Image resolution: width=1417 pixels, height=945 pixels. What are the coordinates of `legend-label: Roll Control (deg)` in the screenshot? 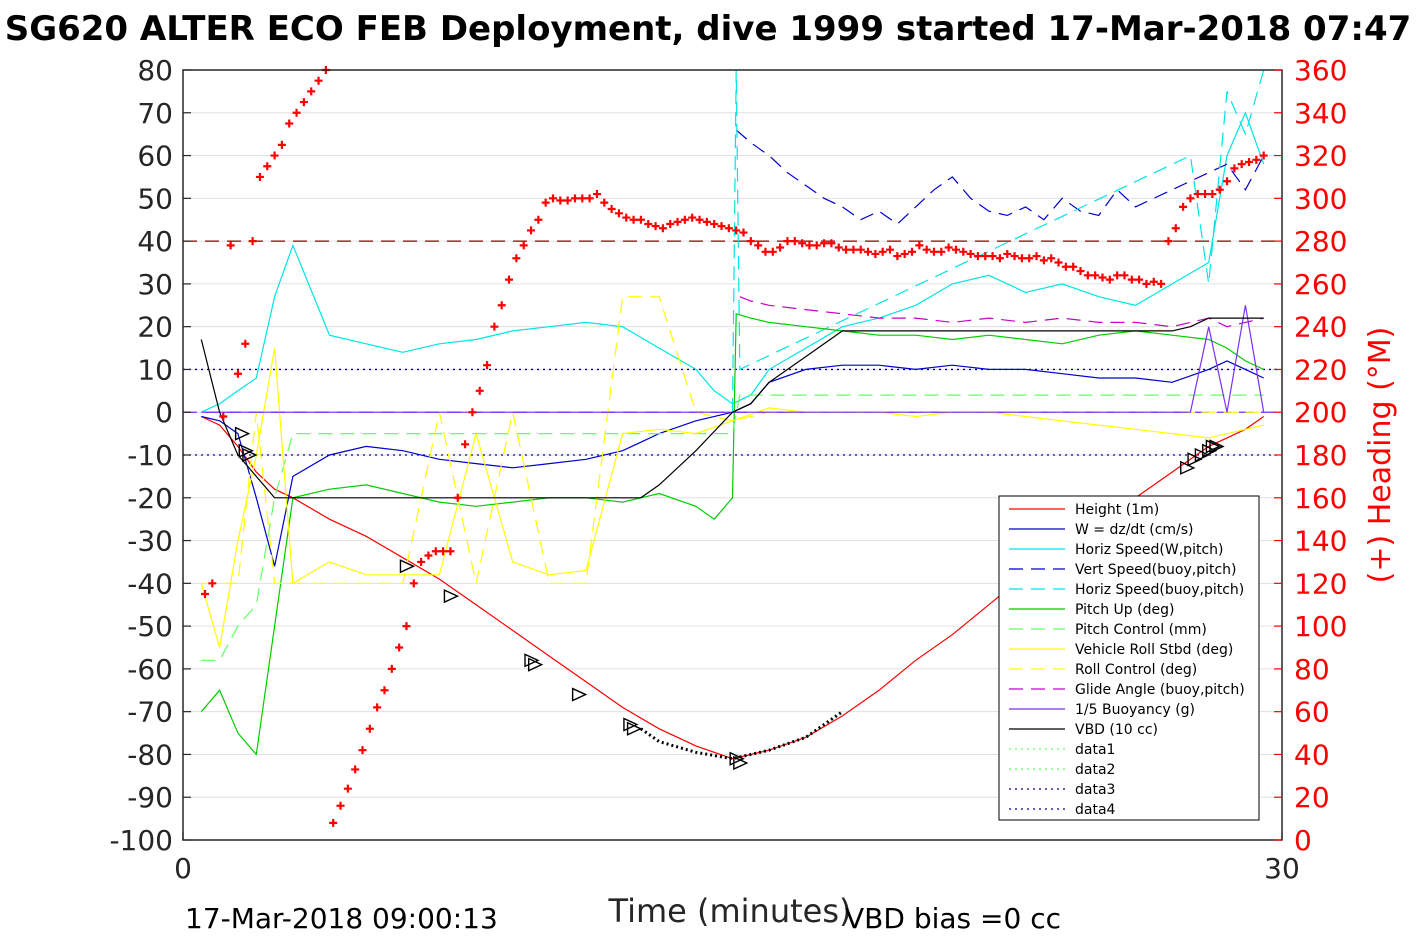 It's located at (1136, 670).